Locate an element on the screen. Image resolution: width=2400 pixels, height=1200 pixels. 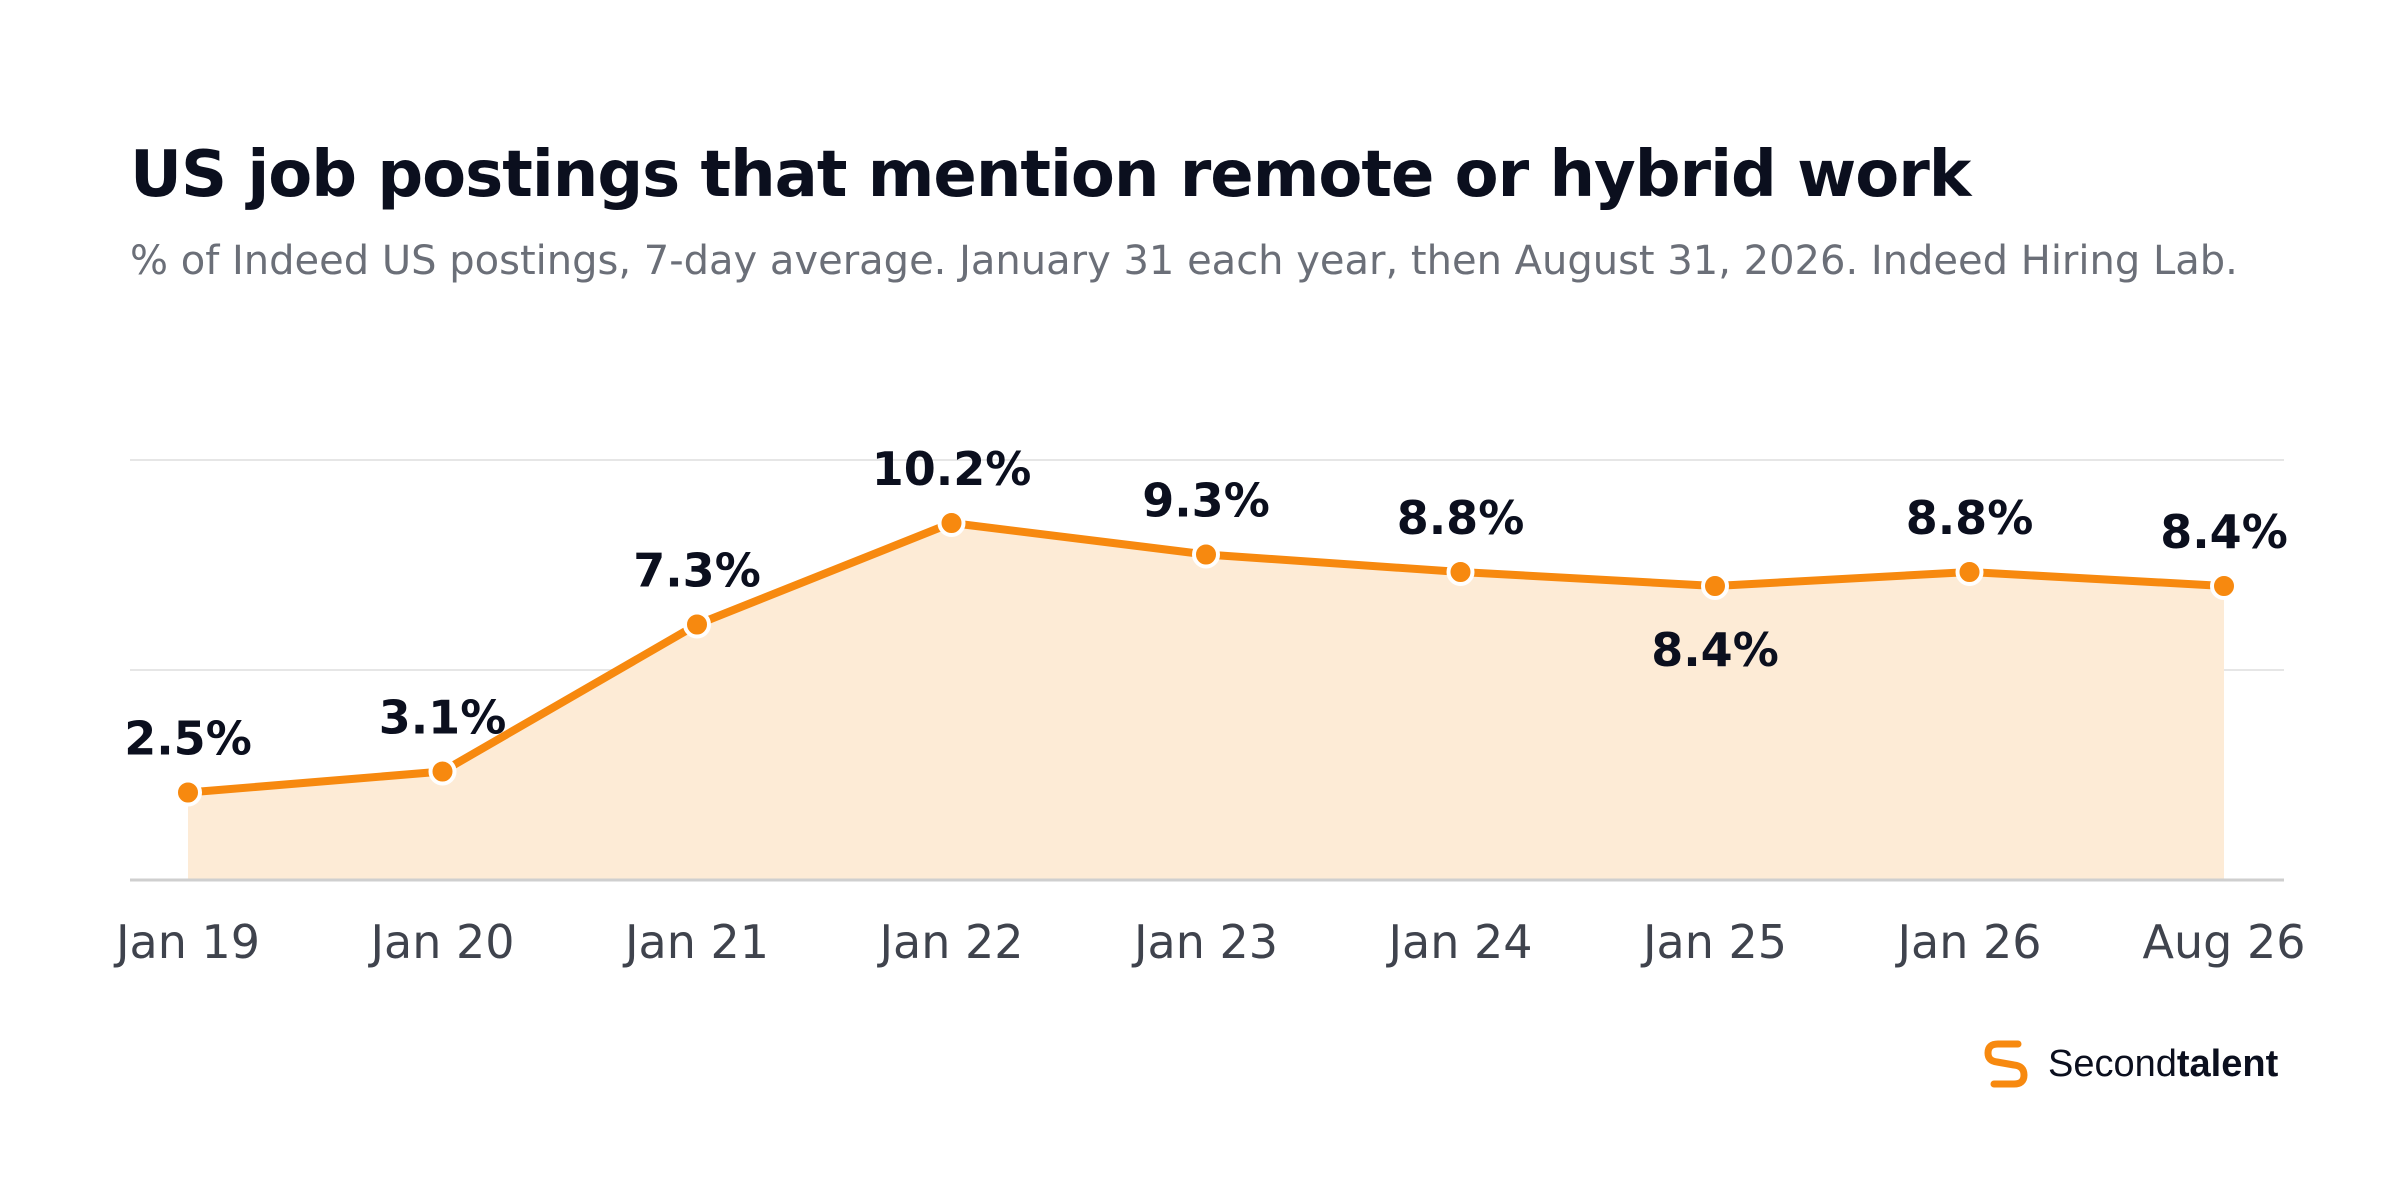
x-tick-label: Jan 24 is located at coordinates (1458, 942).